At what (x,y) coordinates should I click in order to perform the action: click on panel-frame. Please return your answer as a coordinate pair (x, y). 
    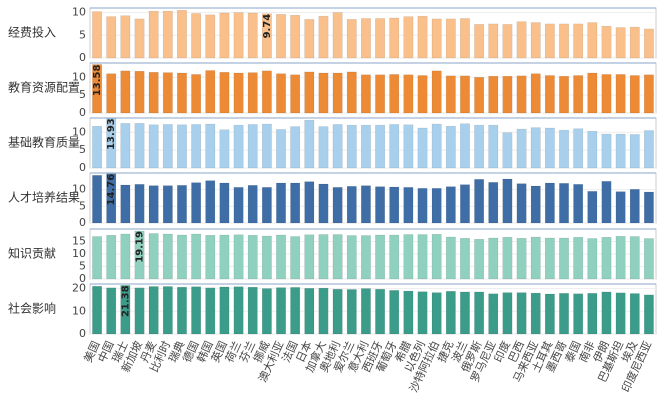
    Looking at the image, I should click on (373, 33).